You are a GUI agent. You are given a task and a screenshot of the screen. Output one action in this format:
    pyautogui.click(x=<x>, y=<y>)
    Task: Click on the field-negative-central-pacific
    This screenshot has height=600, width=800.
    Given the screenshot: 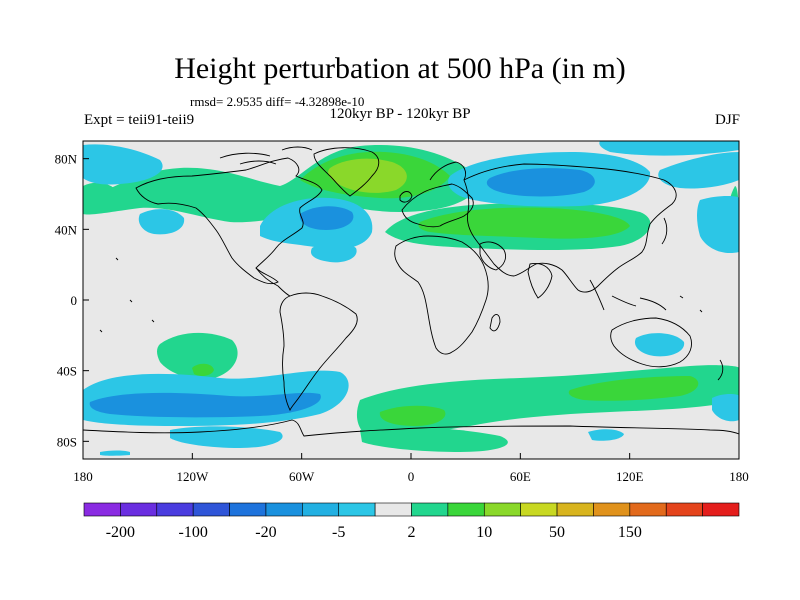 What is the action you would take?
    pyautogui.click(x=161, y=222)
    